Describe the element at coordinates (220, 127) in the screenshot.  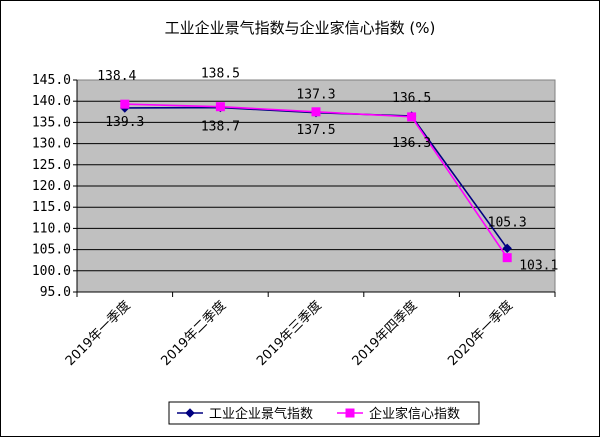
I see `data-label: 138.7` at that location.